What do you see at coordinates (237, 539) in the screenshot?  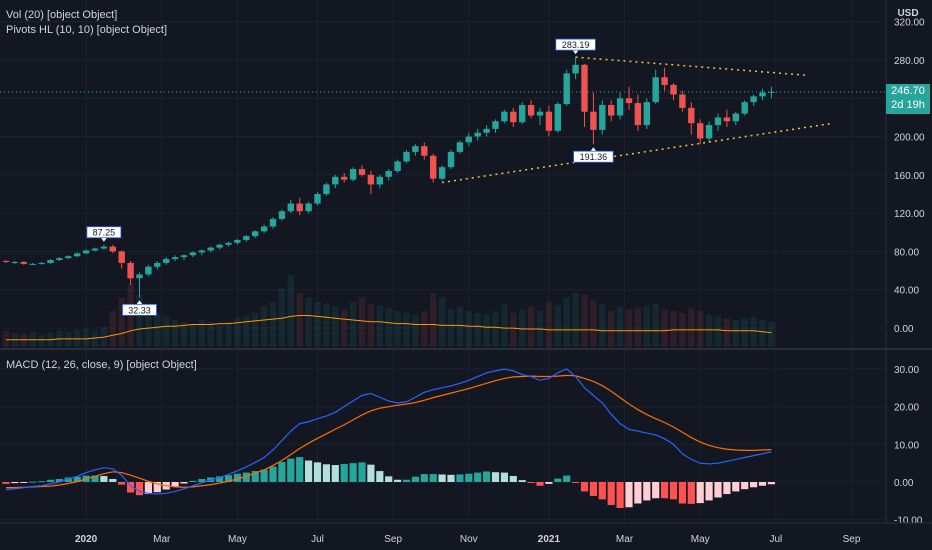 I see `time-tick-label: May` at bounding box center [237, 539].